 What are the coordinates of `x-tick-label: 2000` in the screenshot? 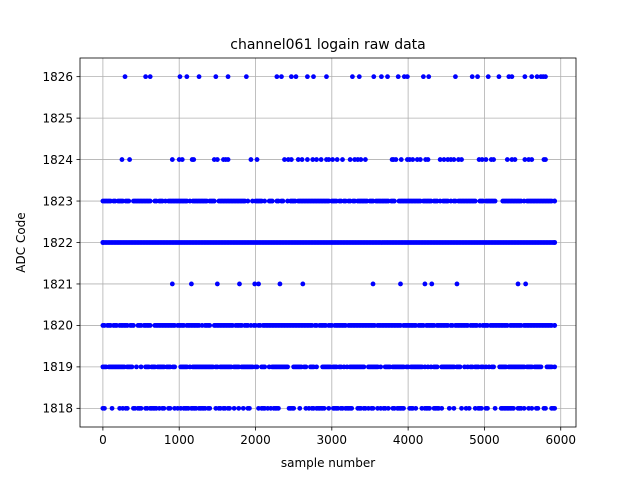 It's located at (255, 440).